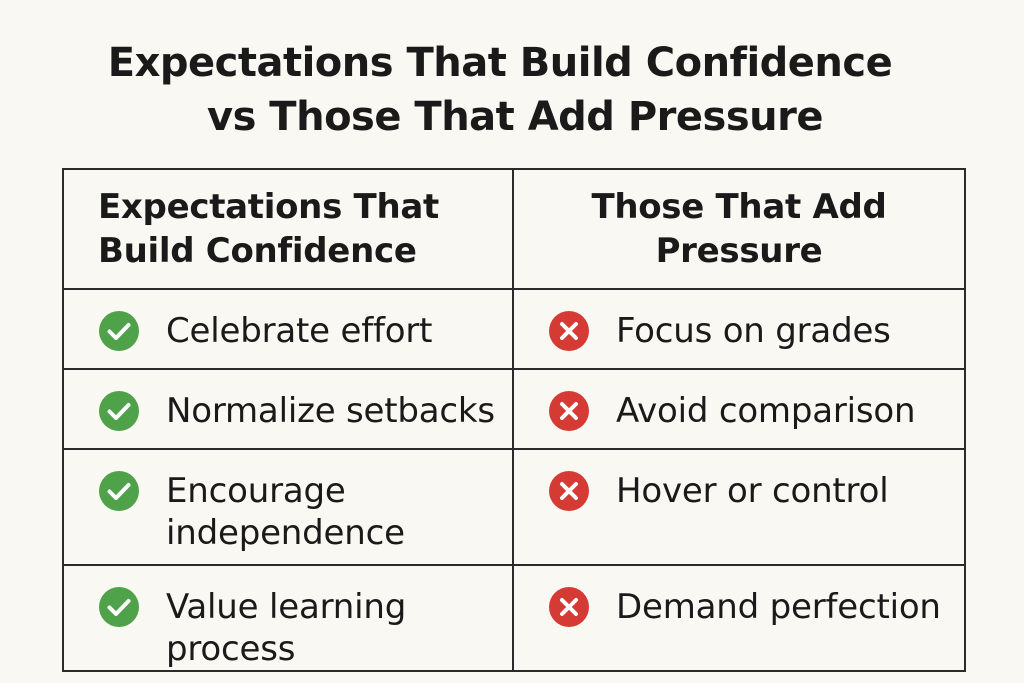 The width and height of the screenshot is (1024, 683). I want to click on confidence-cell: Value learning process, so click(288, 618).